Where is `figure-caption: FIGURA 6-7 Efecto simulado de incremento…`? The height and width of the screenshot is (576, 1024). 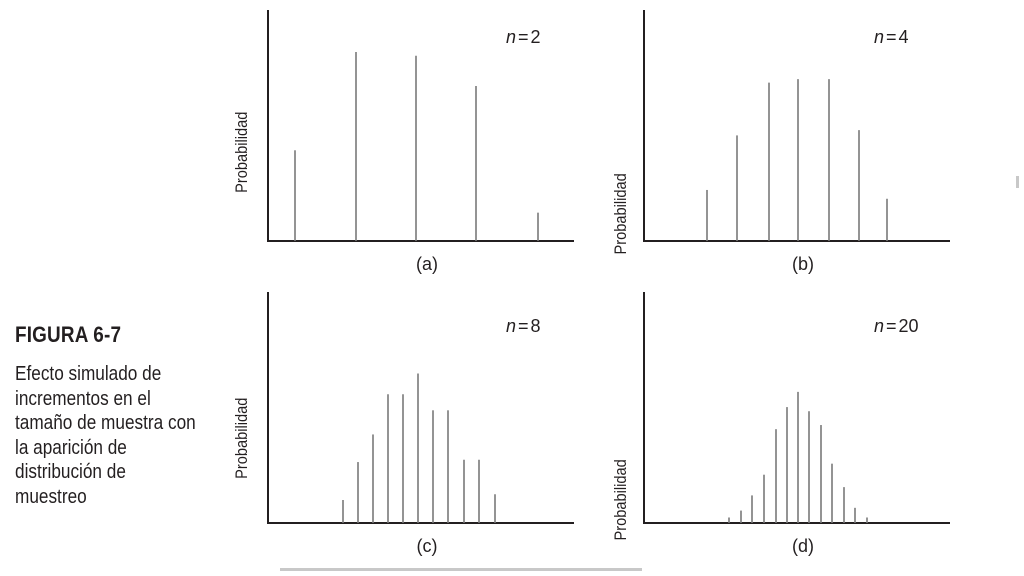 figure-caption: FIGURA 6-7 Efecto simulado de incremento… is located at coordinates (110, 415).